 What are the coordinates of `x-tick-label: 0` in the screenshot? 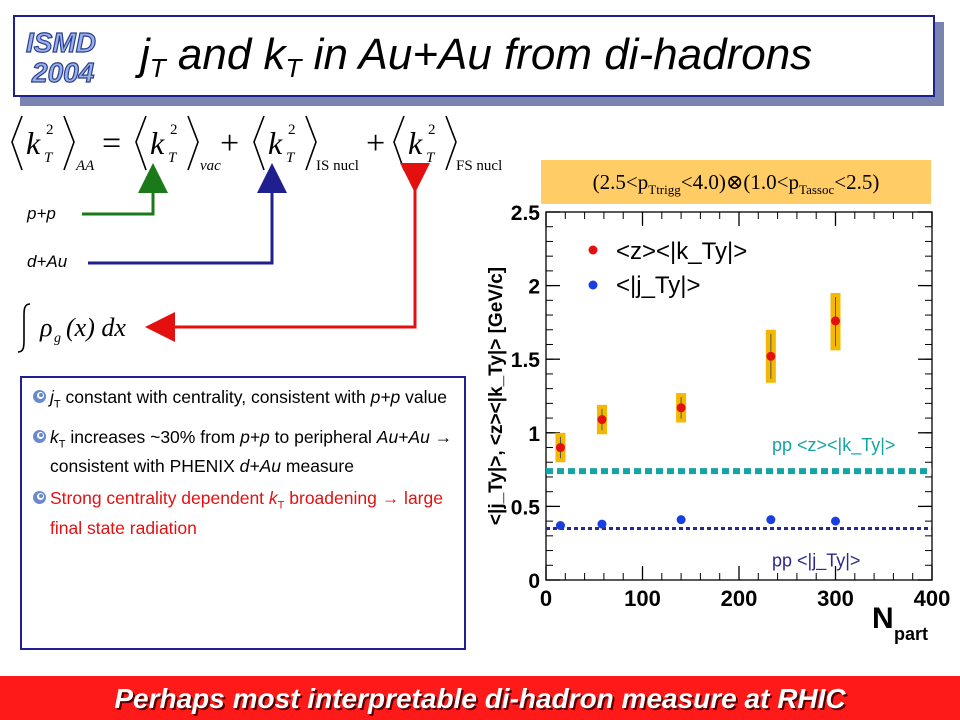 It's located at (546, 598).